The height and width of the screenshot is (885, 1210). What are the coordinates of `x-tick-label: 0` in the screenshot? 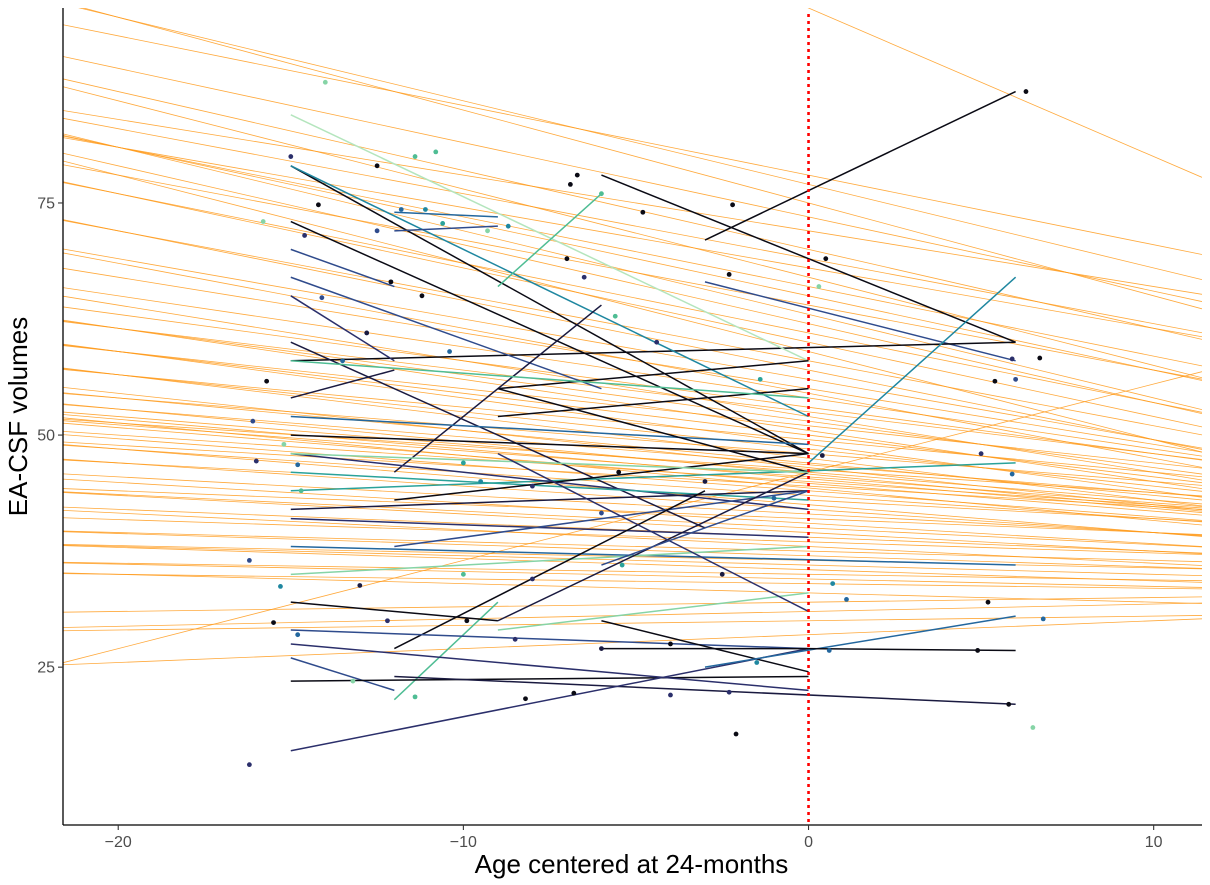 It's located at (808, 842).